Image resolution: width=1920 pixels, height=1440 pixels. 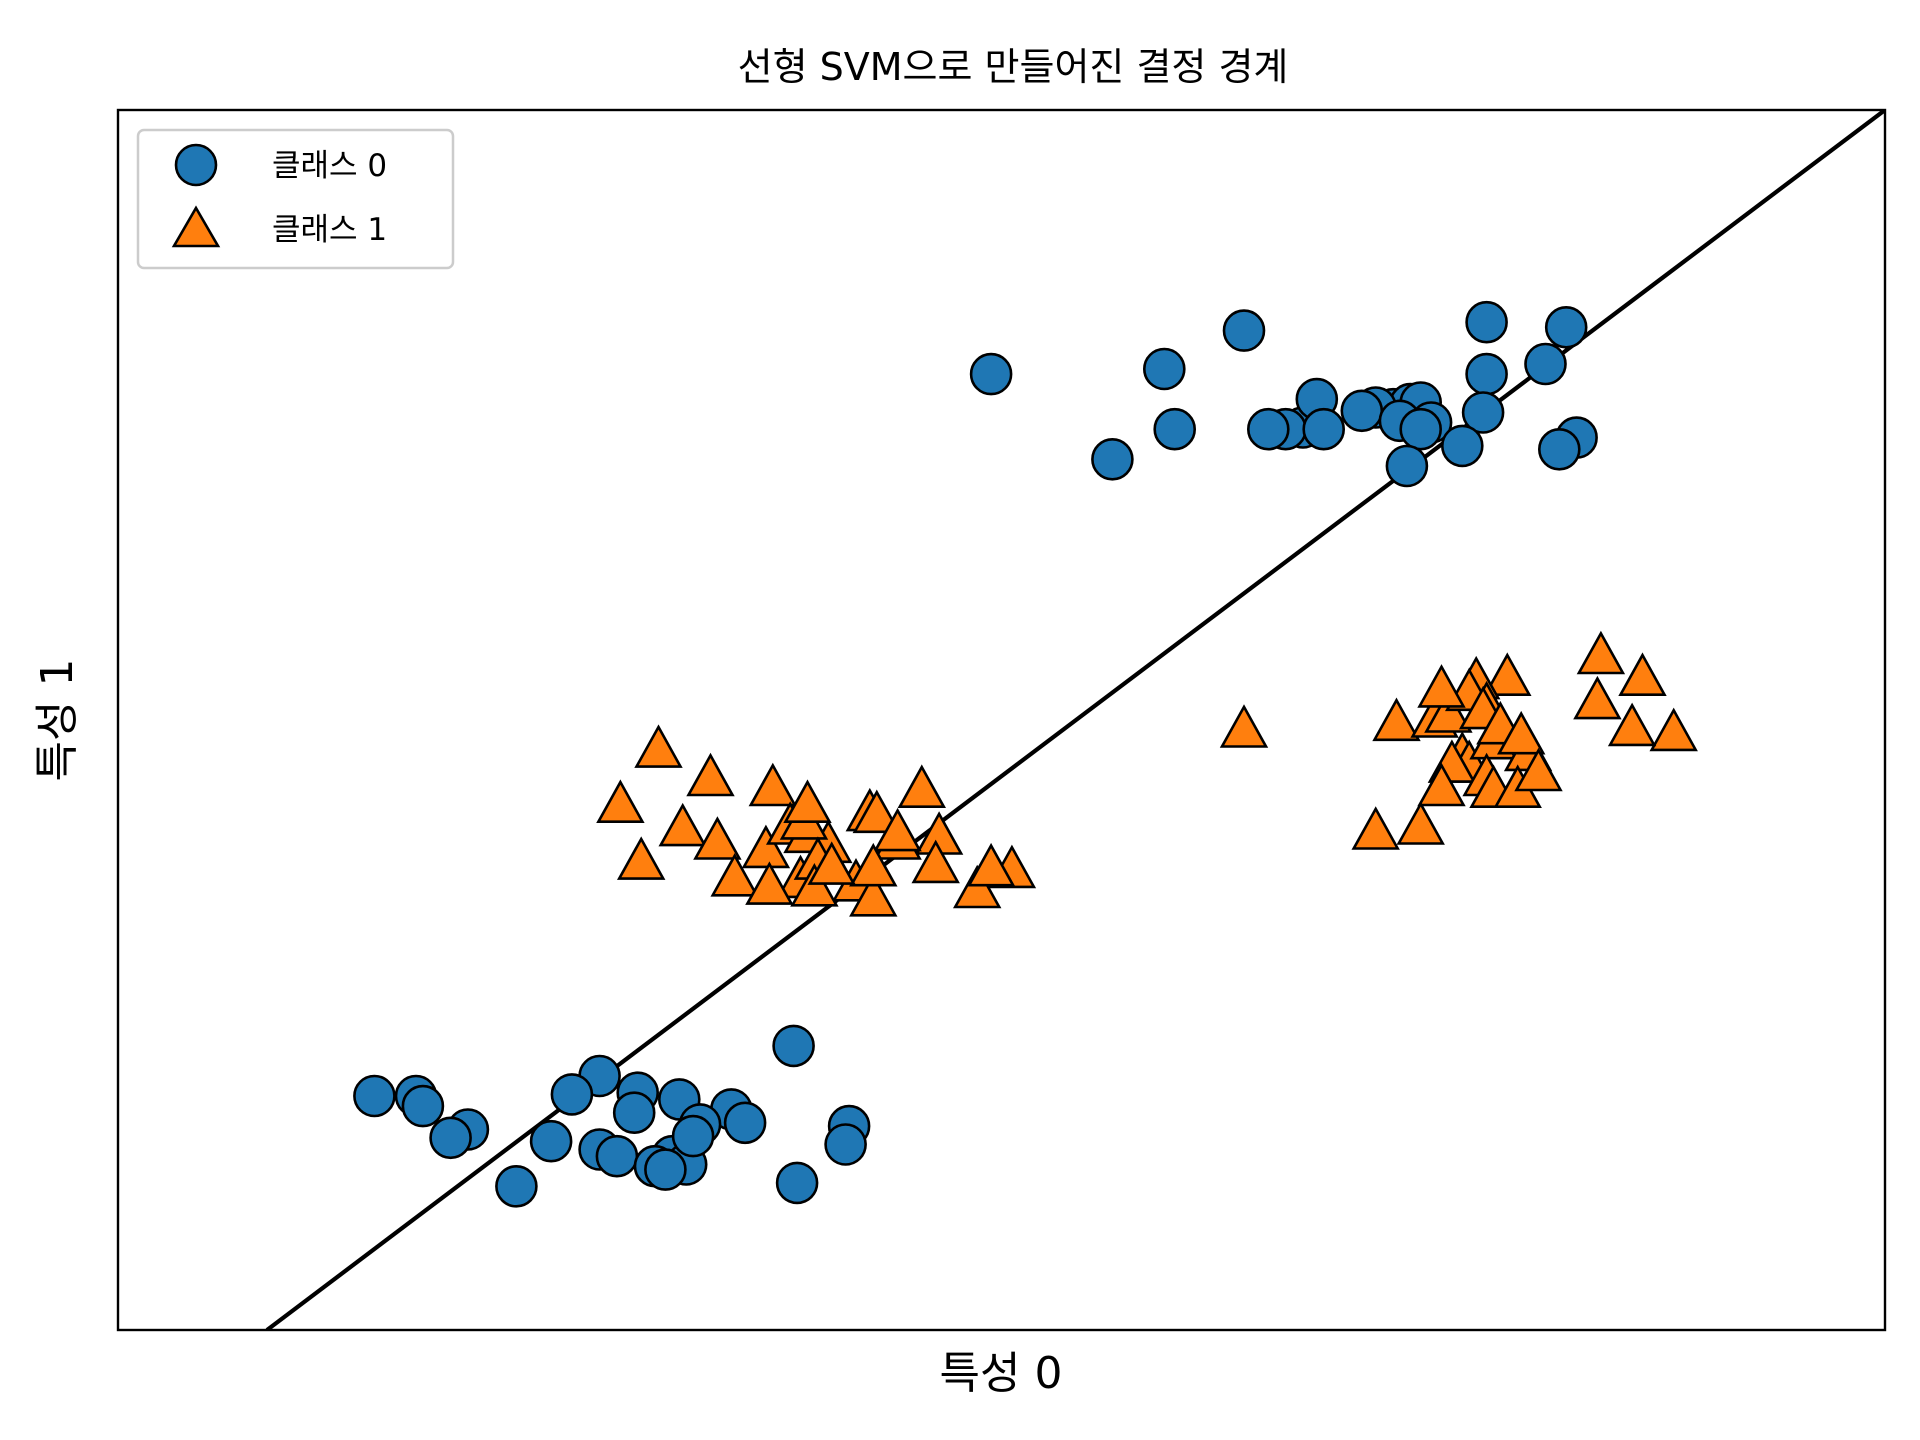 What do you see at coordinates (329, 166) in the screenshot?
I see `legend-label-class-0: 클래스 0` at bounding box center [329, 166].